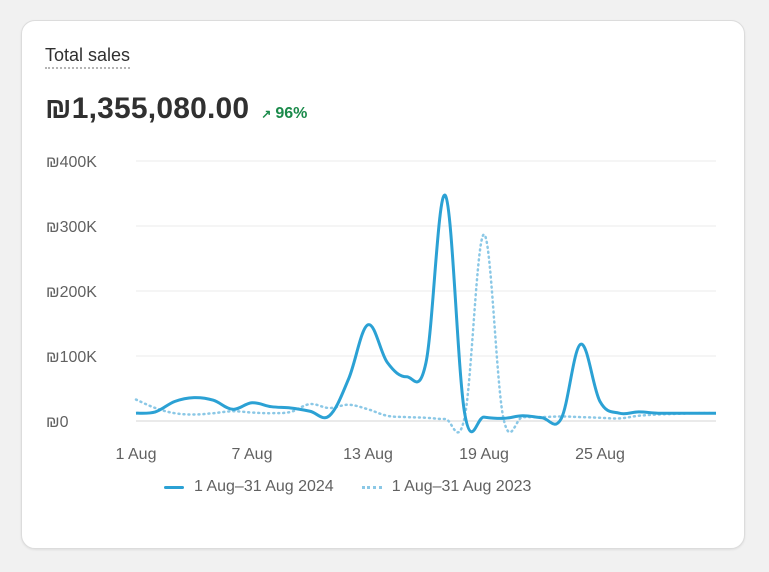 Image resolution: width=769 pixels, height=572 pixels. What do you see at coordinates (600, 454) in the screenshot?
I see `x-tick-label: 25 Aug` at bounding box center [600, 454].